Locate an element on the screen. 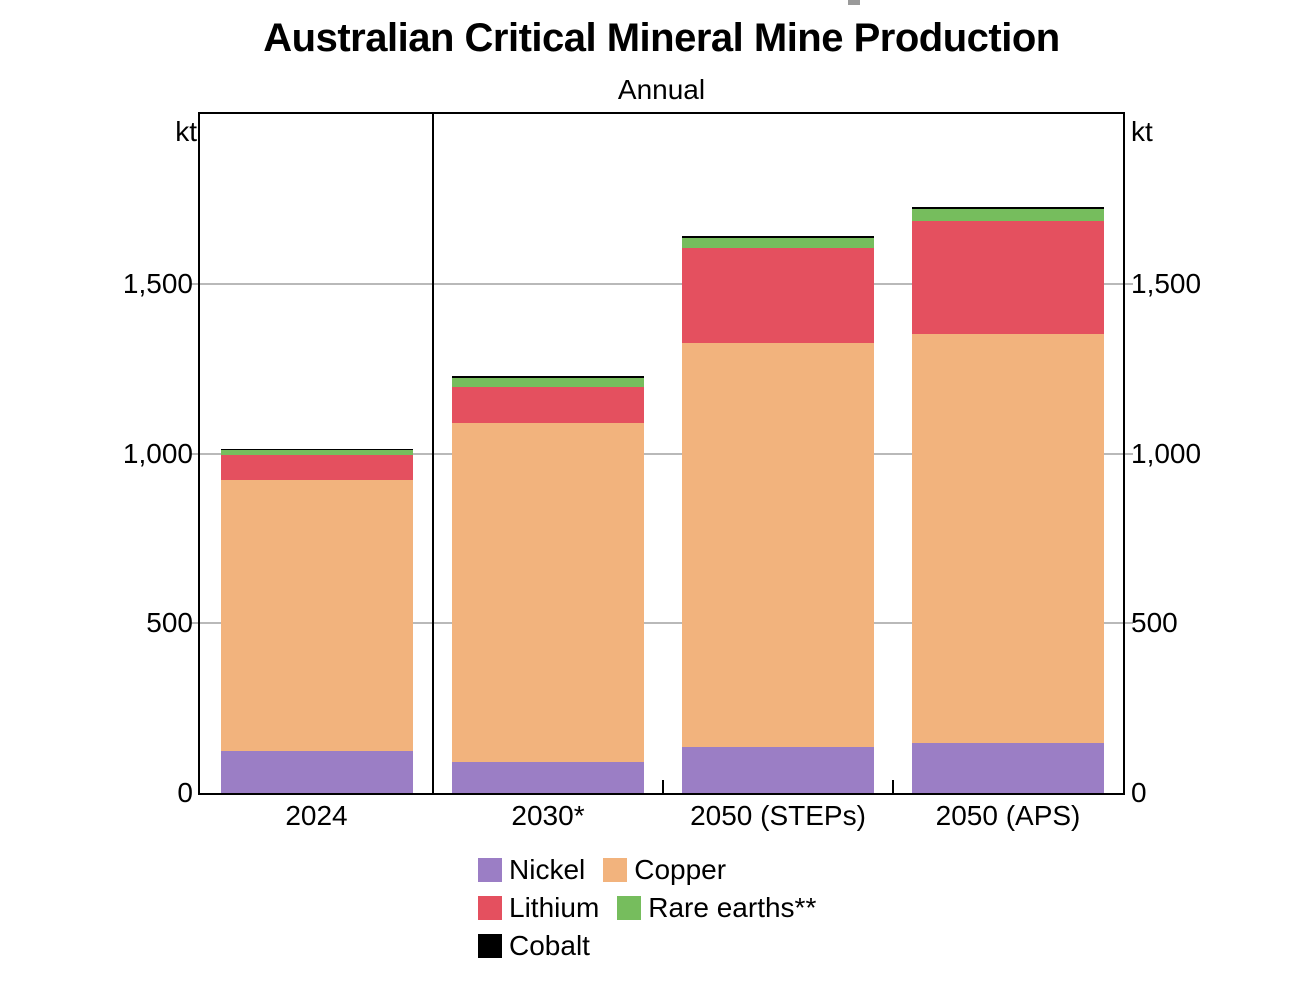 This screenshot has height=982, width=1299. bar-segment-nickel-2030 is located at coordinates (548, 777).